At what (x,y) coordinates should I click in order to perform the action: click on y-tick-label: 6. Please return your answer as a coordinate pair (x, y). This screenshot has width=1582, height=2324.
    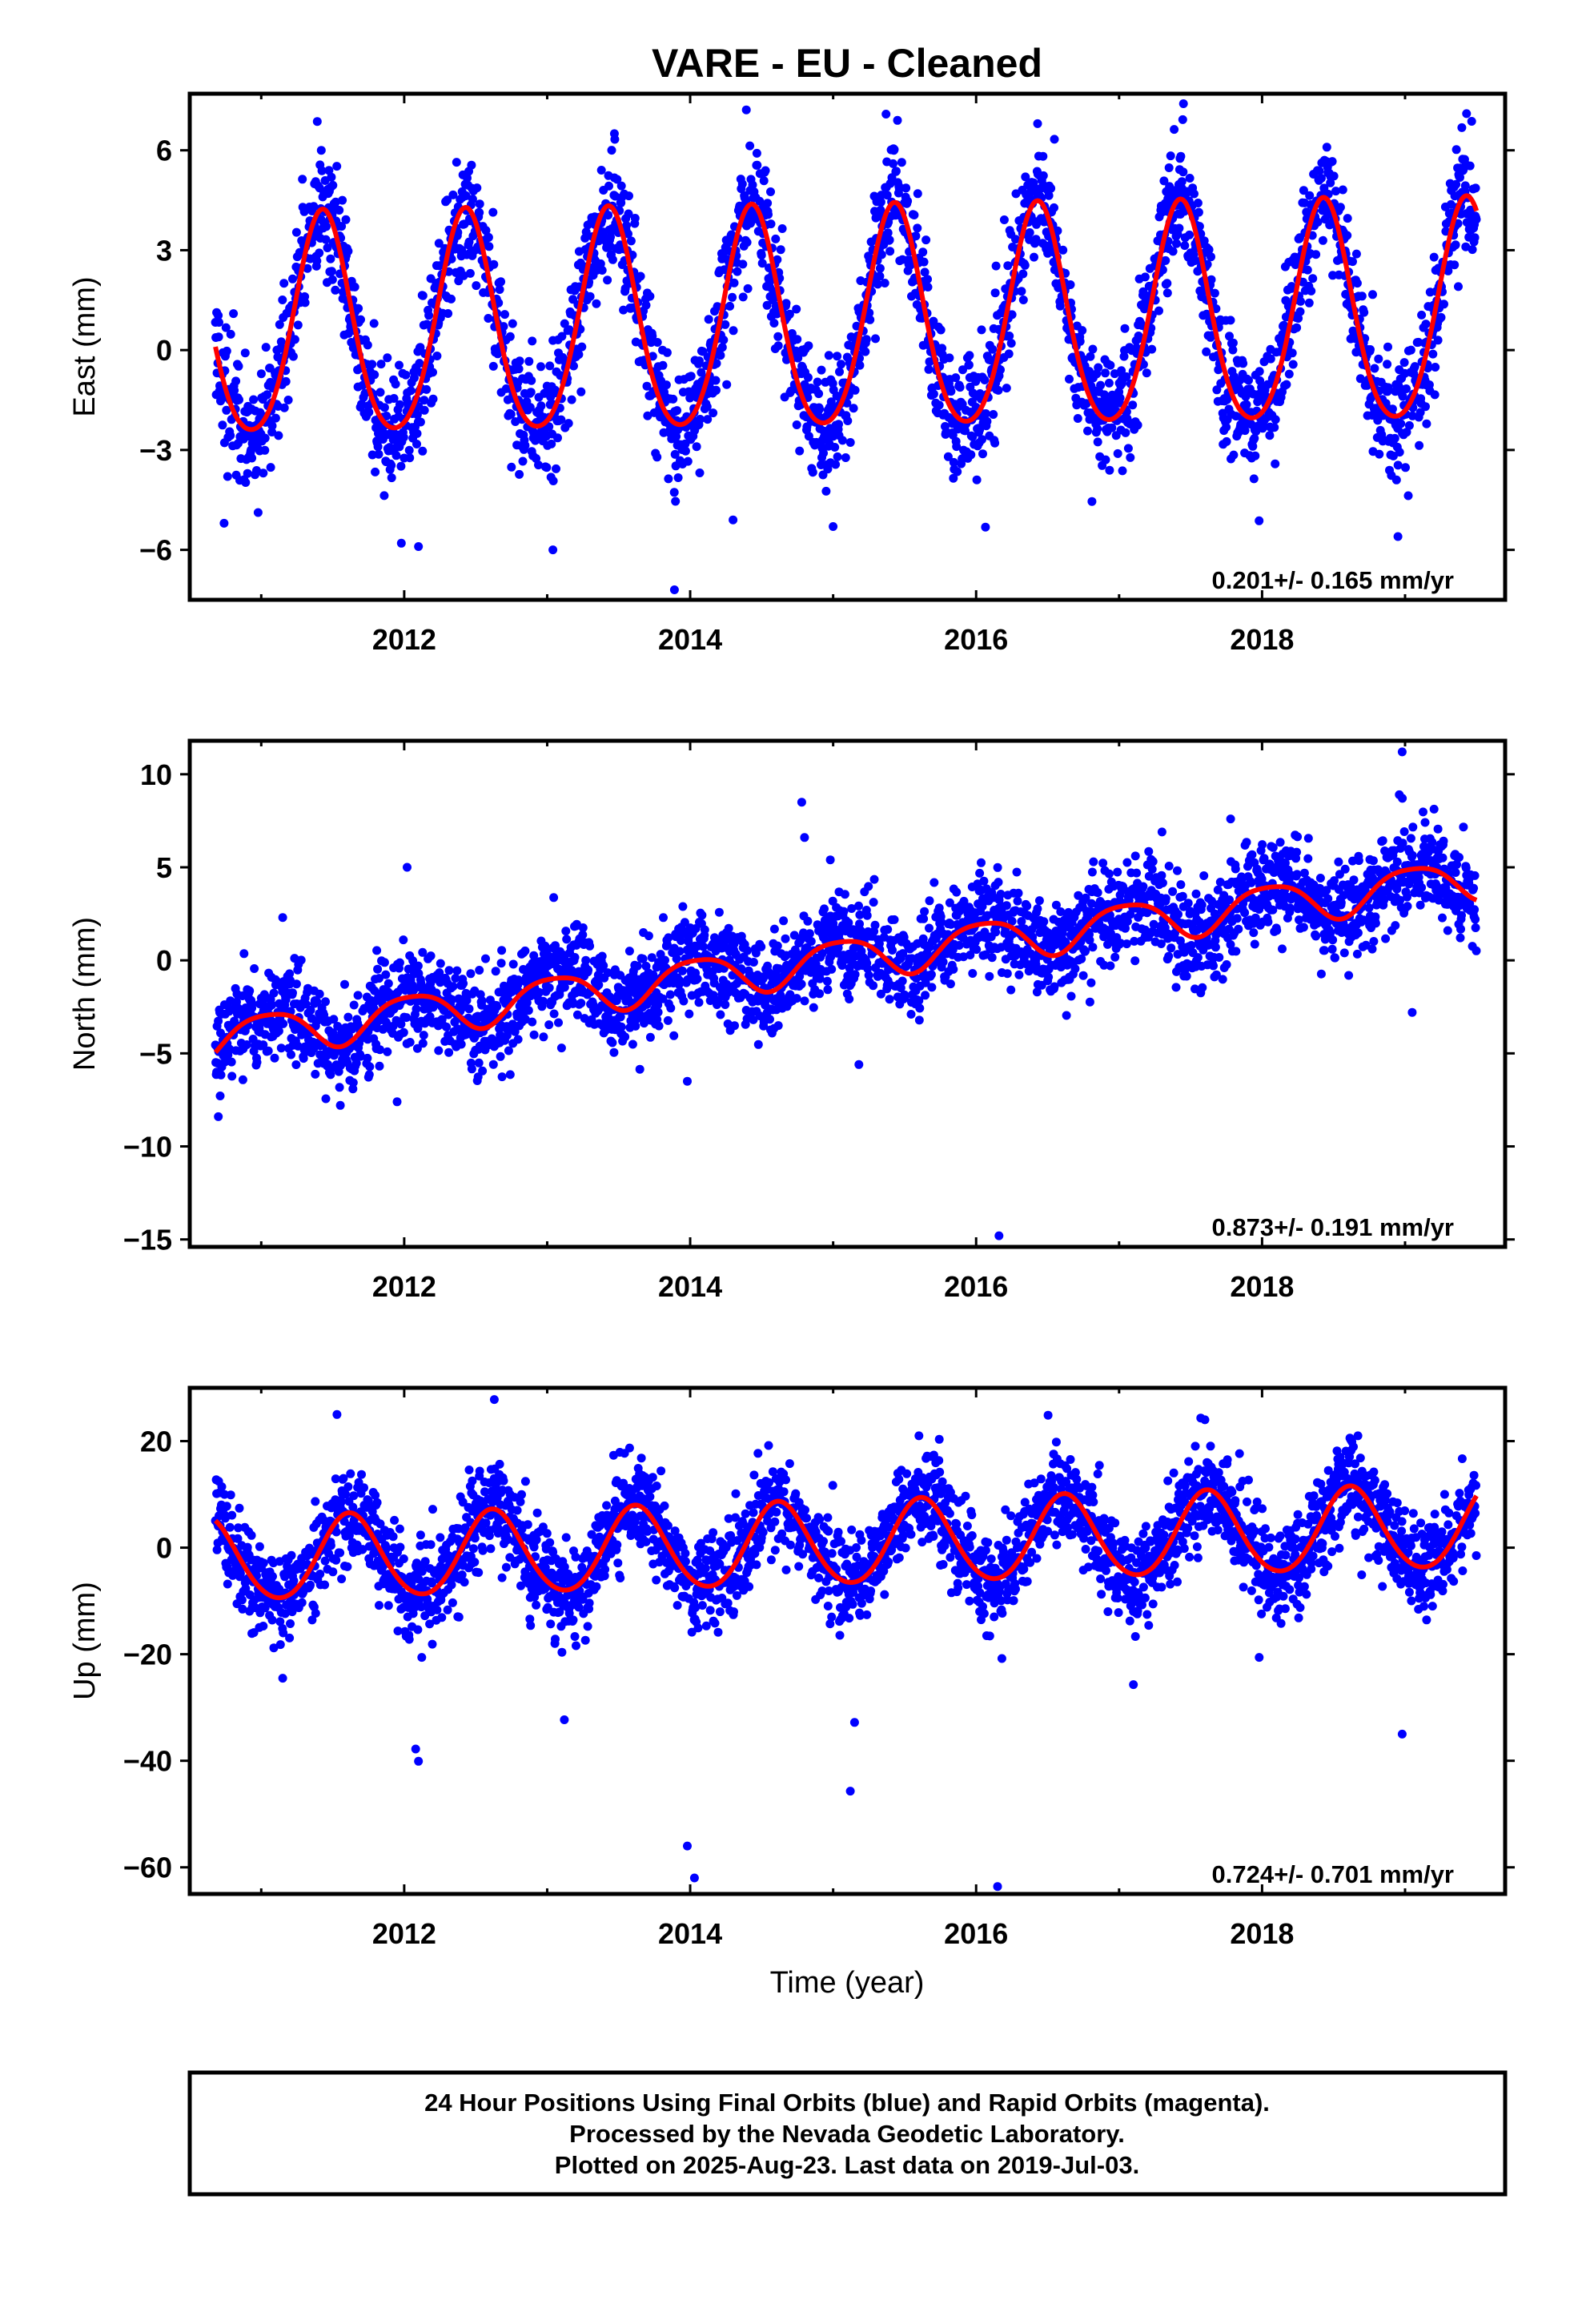
    Looking at the image, I should click on (164, 151).